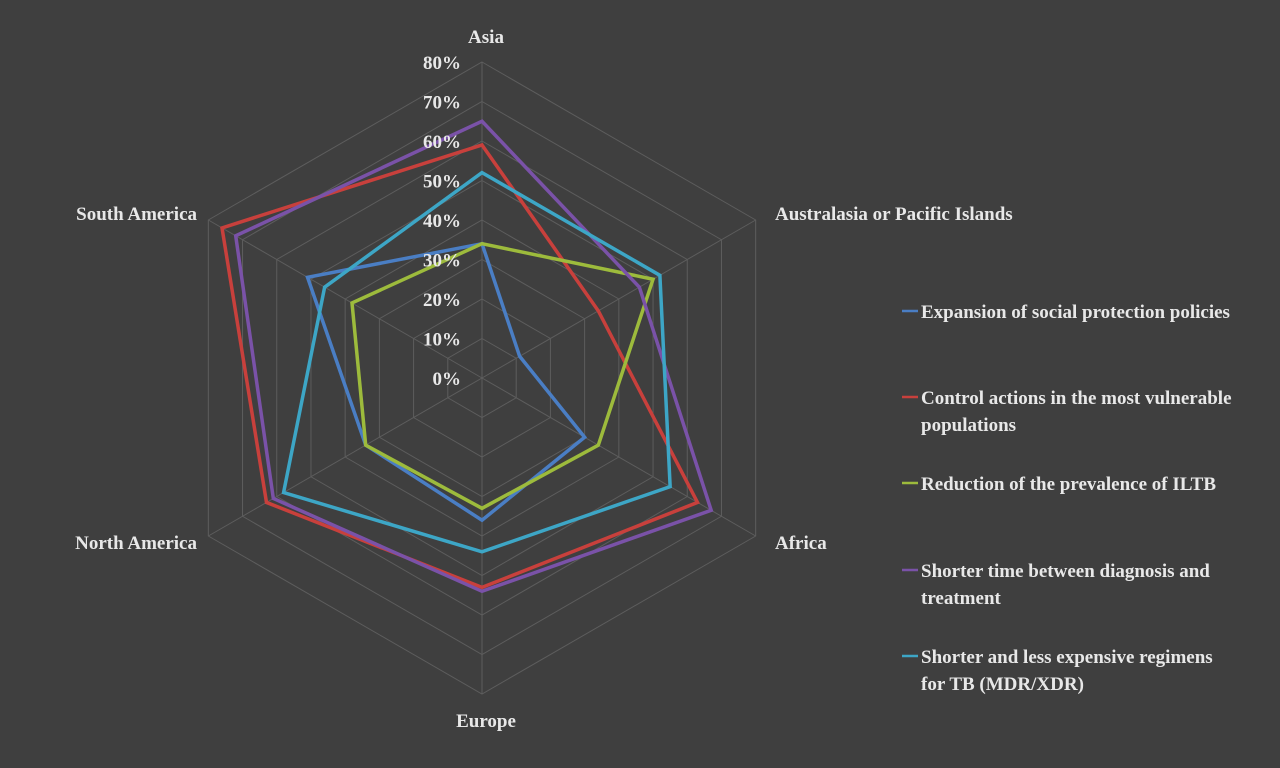 This screenshot has height=768, width=1280. I want to click on category-label-africa: Africa, so click(801, 543).